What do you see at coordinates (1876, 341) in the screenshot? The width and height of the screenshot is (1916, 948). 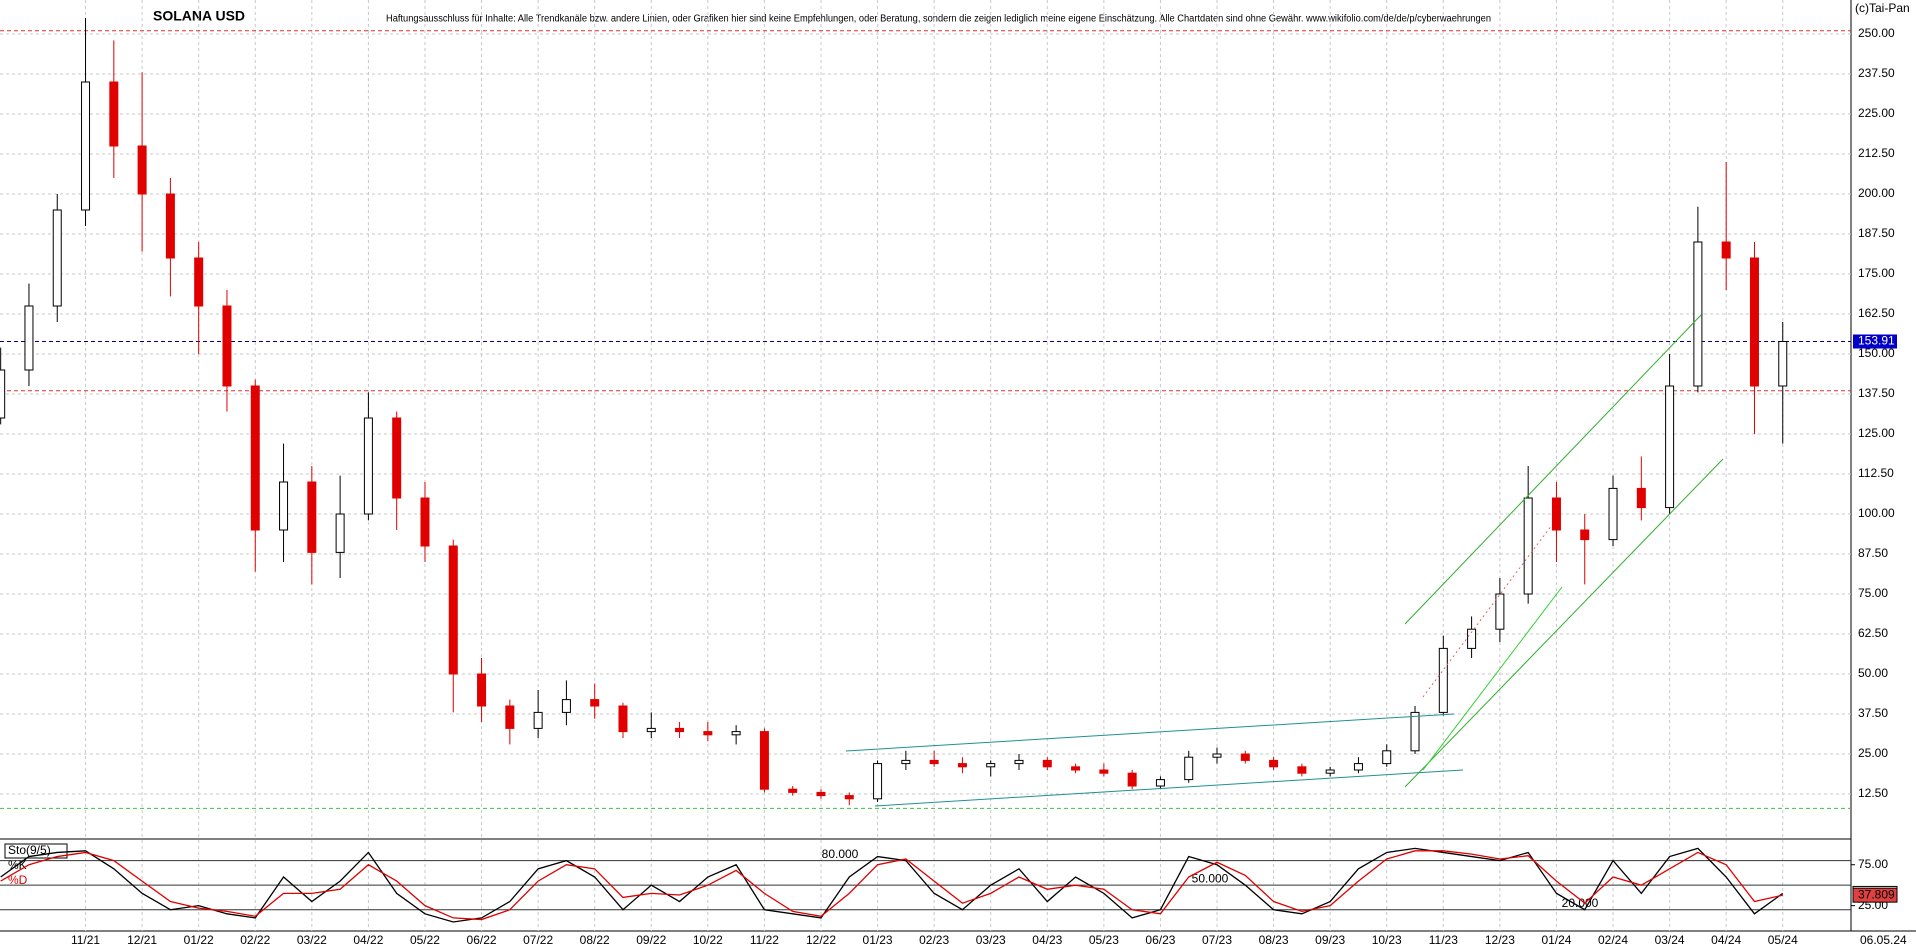 I see `last-price: 153.91` at bounding box center [1876, 341].